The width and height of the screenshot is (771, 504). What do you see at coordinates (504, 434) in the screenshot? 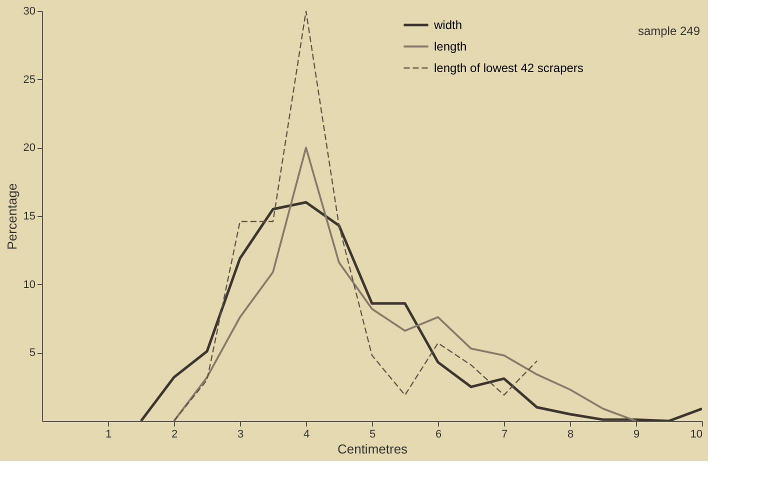
I see `x-tick-label: 7` at bounding box center [504, 434].